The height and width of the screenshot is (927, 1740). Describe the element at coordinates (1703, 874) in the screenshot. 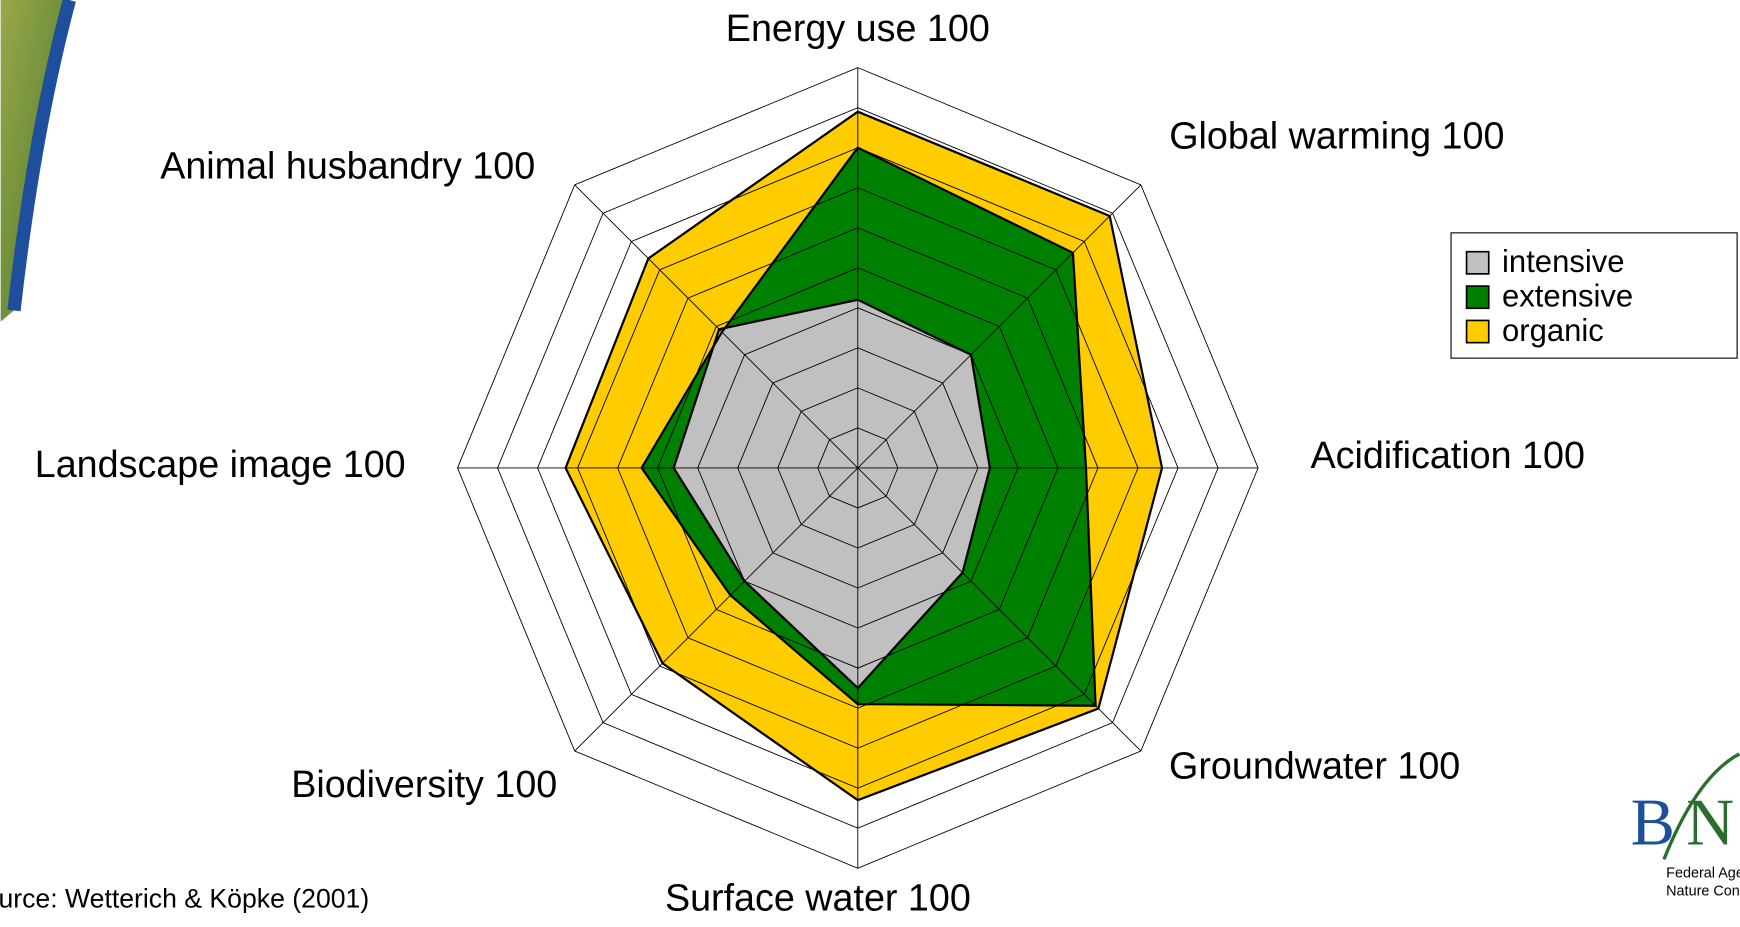

I see `logo-text: Federal Agency` at that location.